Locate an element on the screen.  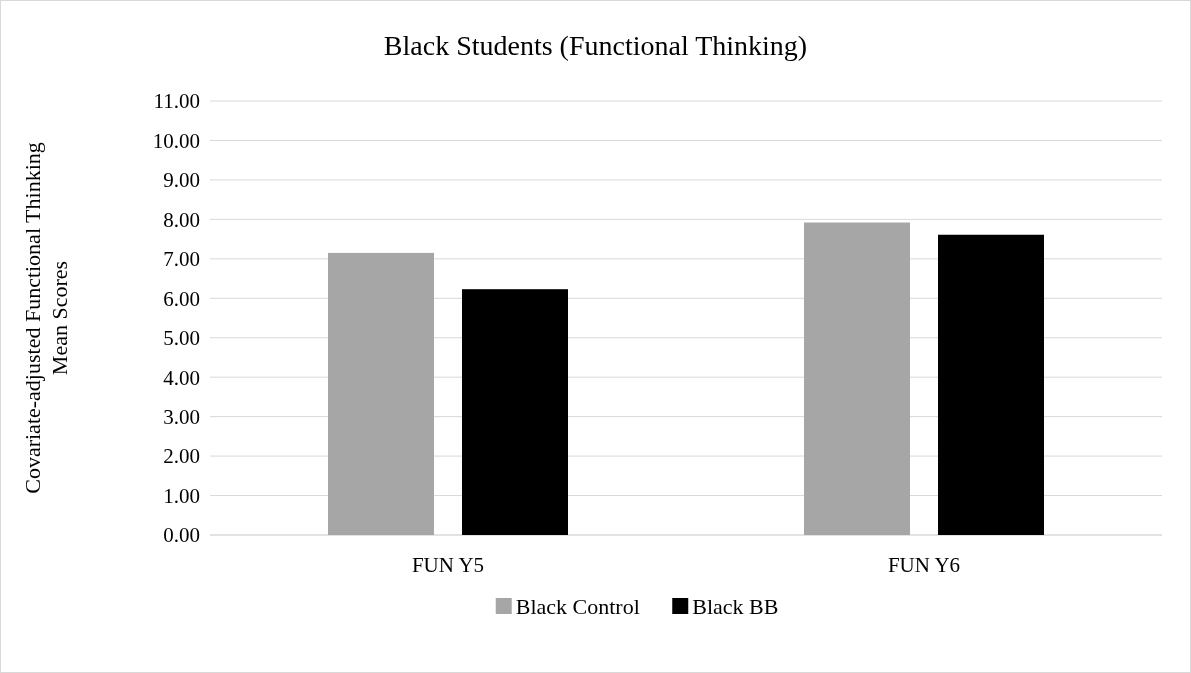
y-tick-label: 3.00 is located at coordinates (181, 416).